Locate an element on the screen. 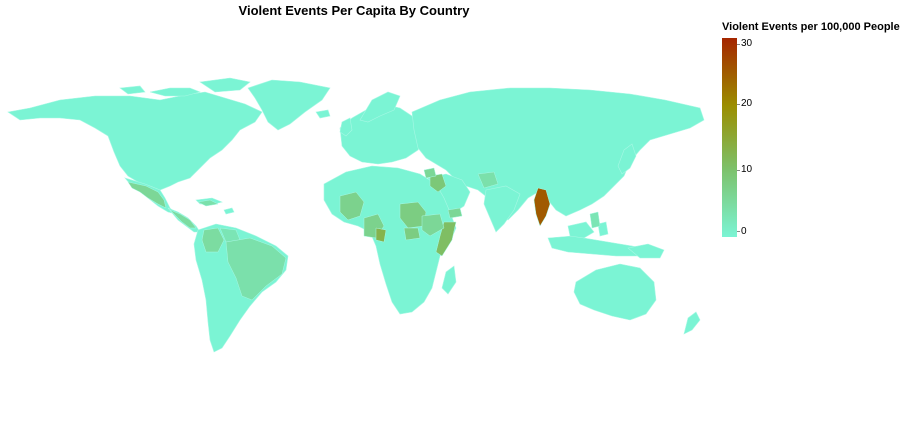 The height and width of the screenshot is (427, 906). country-somalia is located at coordinates (446, 239).